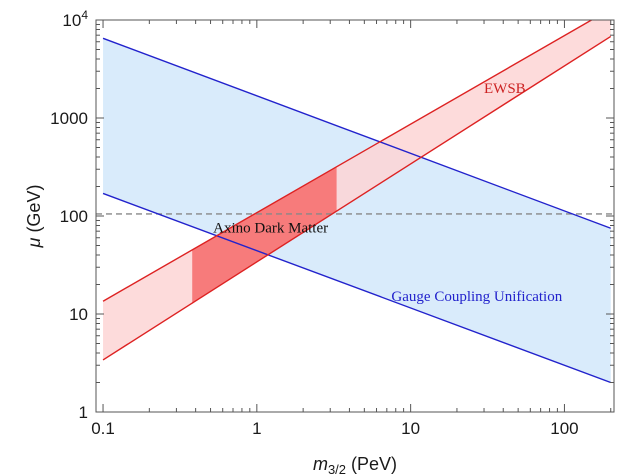 Image resolution: width=624 pixels, height=476 pixels. I want to click on x-tick-label: 10, so click(410, 428).